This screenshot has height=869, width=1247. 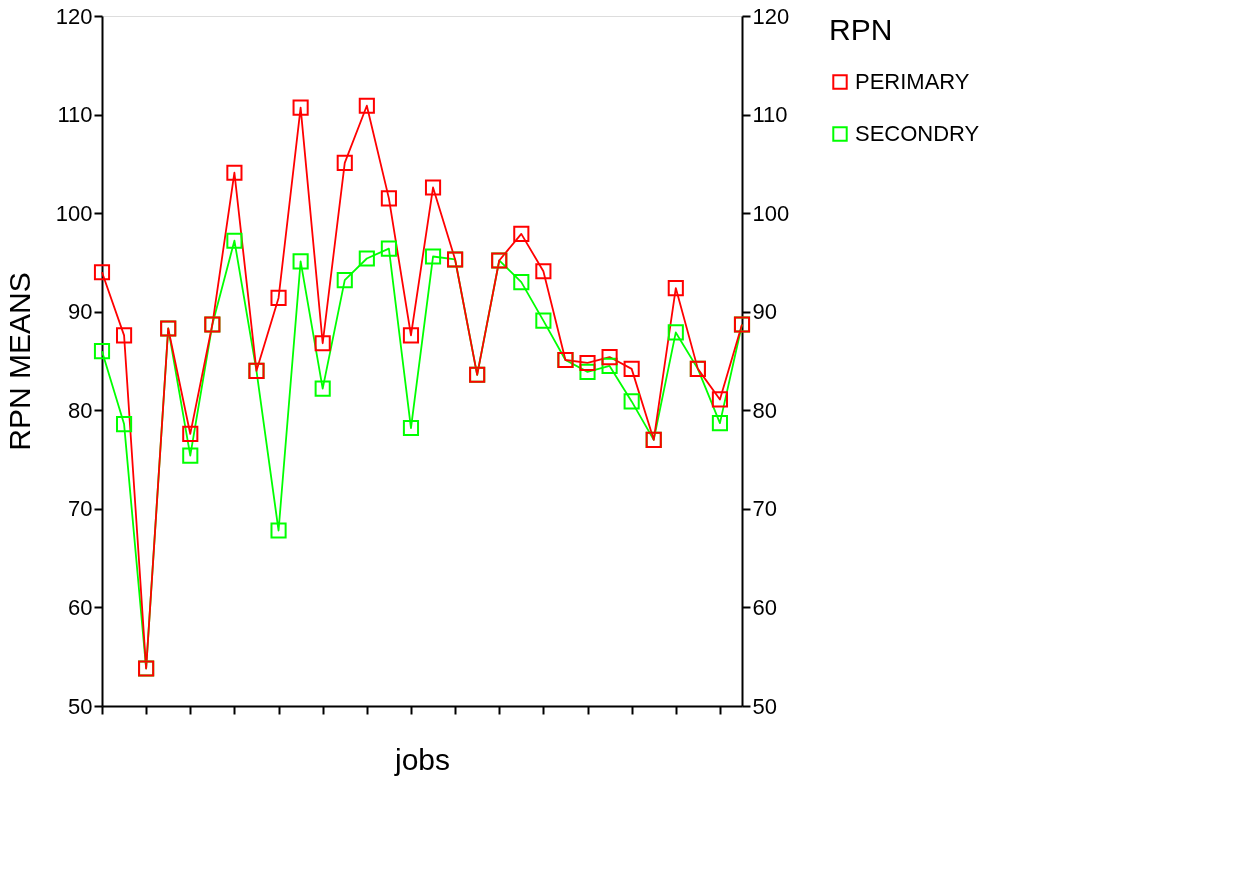 What do you see at coordinates (74, 213) in the screenshot?
I see `y-tick-label: 100` at bounding box center [74, 213].